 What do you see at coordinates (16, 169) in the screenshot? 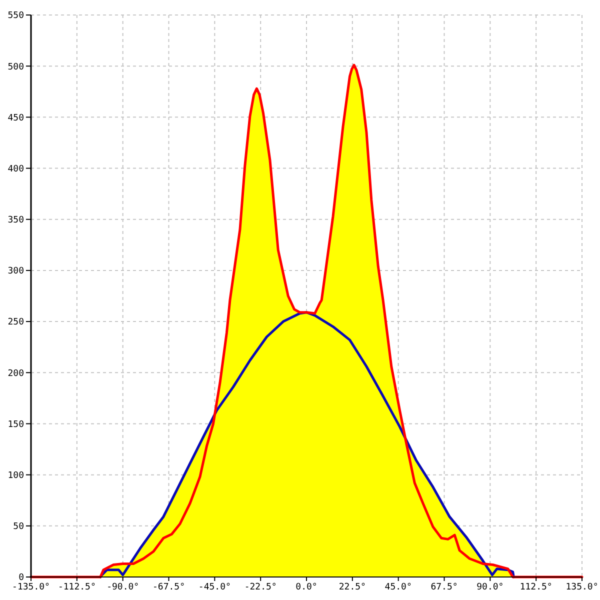
I see `y-tick-label: 400` at bounding box center [16, 169].